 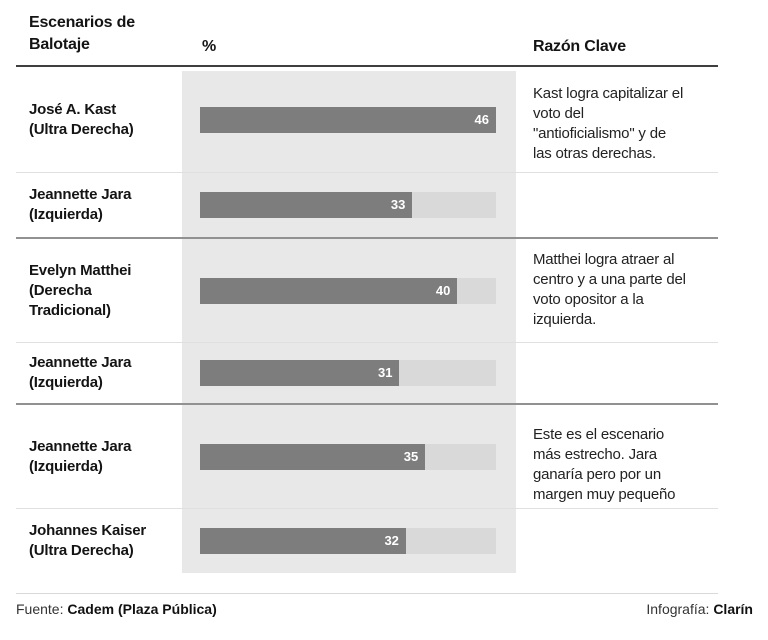 I want to click on header-rule, so click(x=367, y=66).